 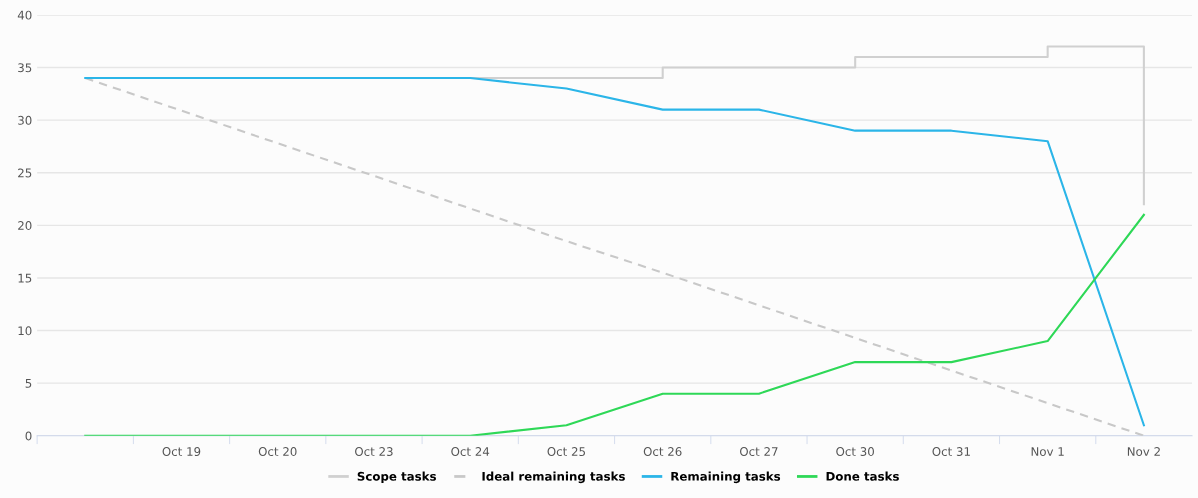 I want to click on x-tick-label: Nov 1, so click(x=1047, y=451).